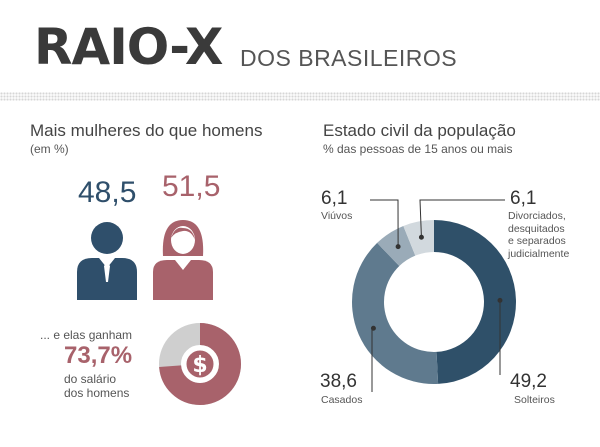  What do you see at coordinates (107, 261) in the screenshot?
I see `man-icon` at bounding box center [107, 261].